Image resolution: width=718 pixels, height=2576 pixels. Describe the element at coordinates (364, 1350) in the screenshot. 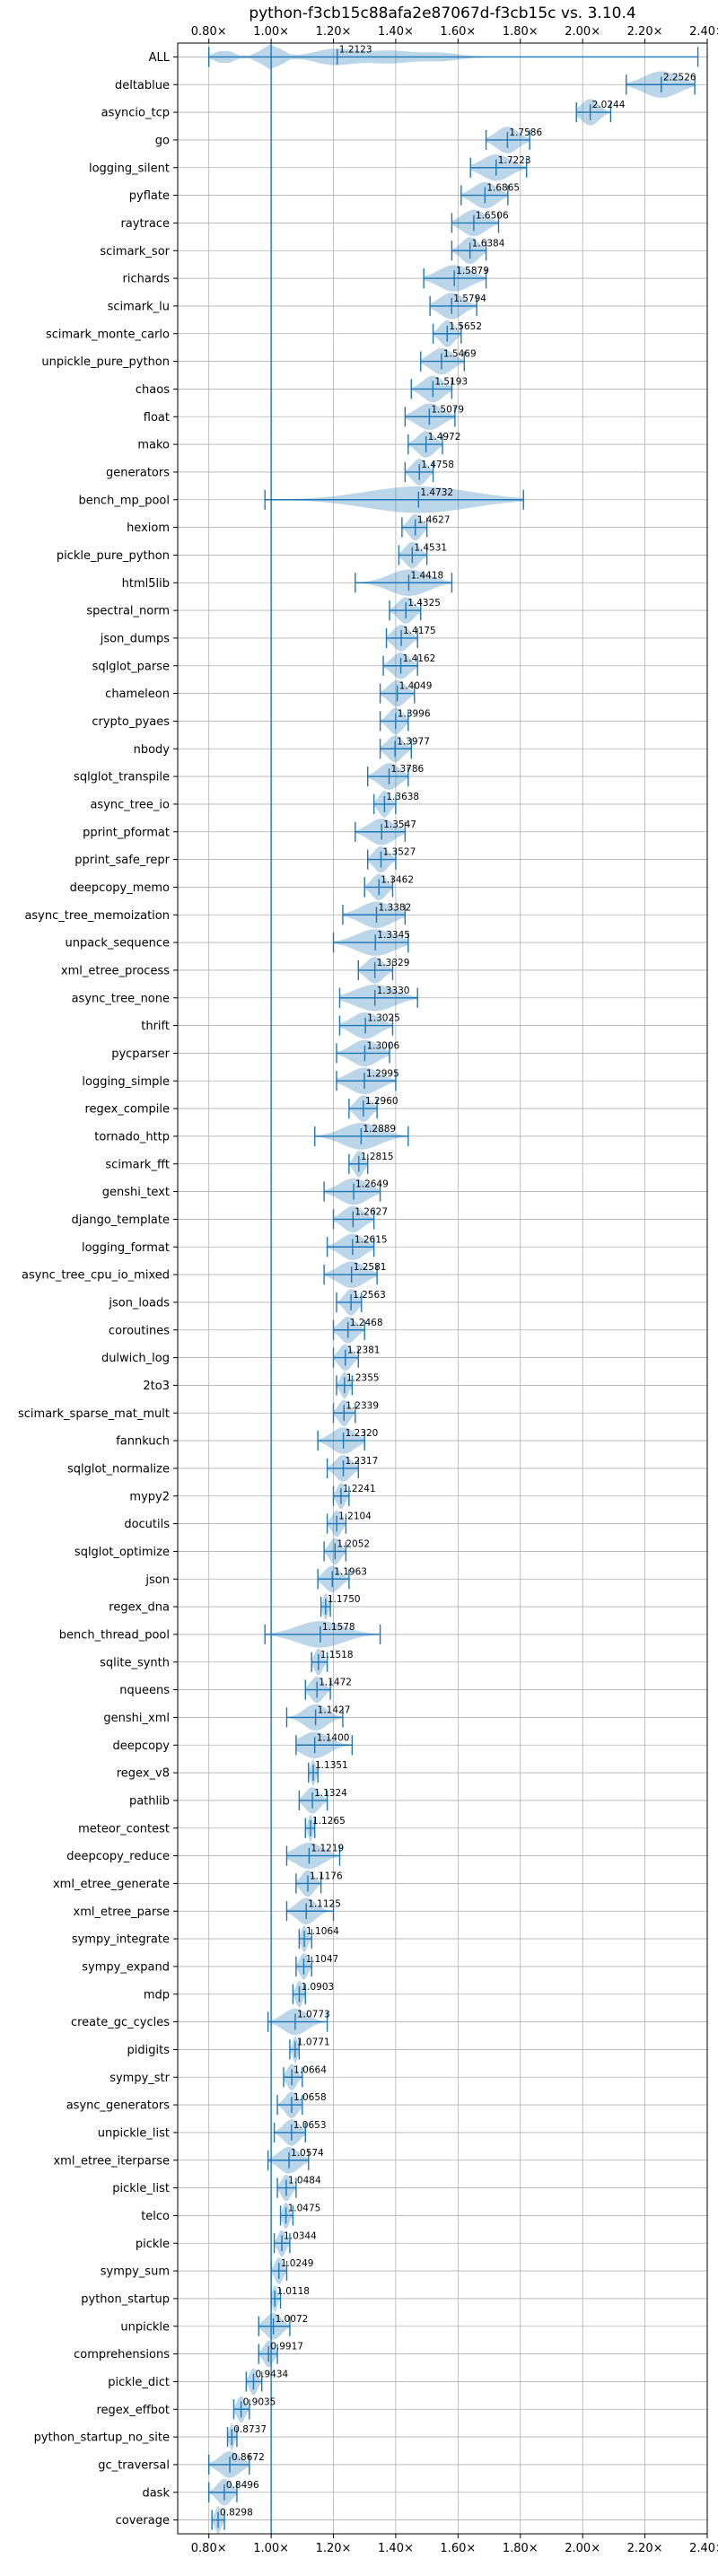

I see `value-label: 1.2381` at that location.